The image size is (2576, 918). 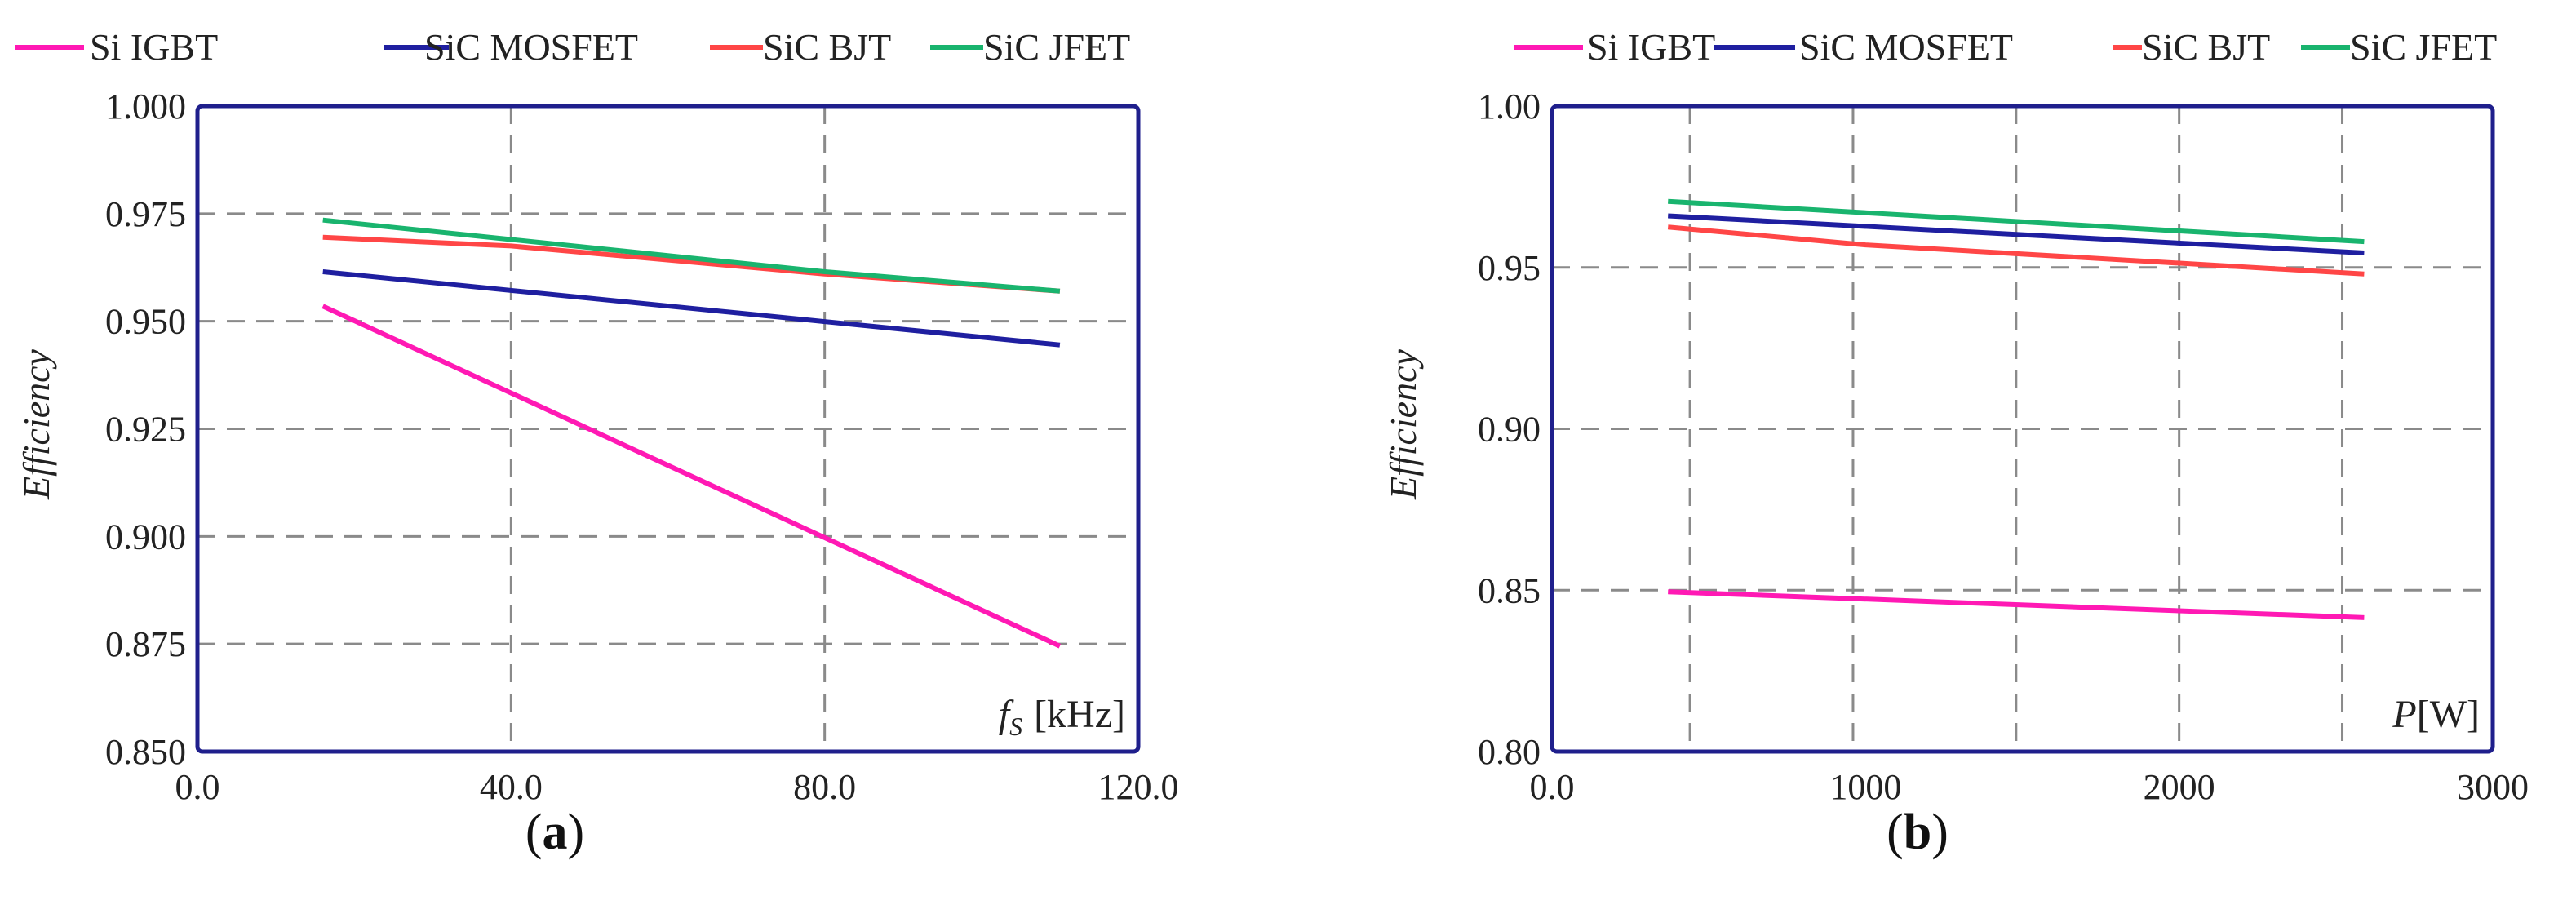 I want to click on x-tick-label: 2000, so click(x=2179, y=787).